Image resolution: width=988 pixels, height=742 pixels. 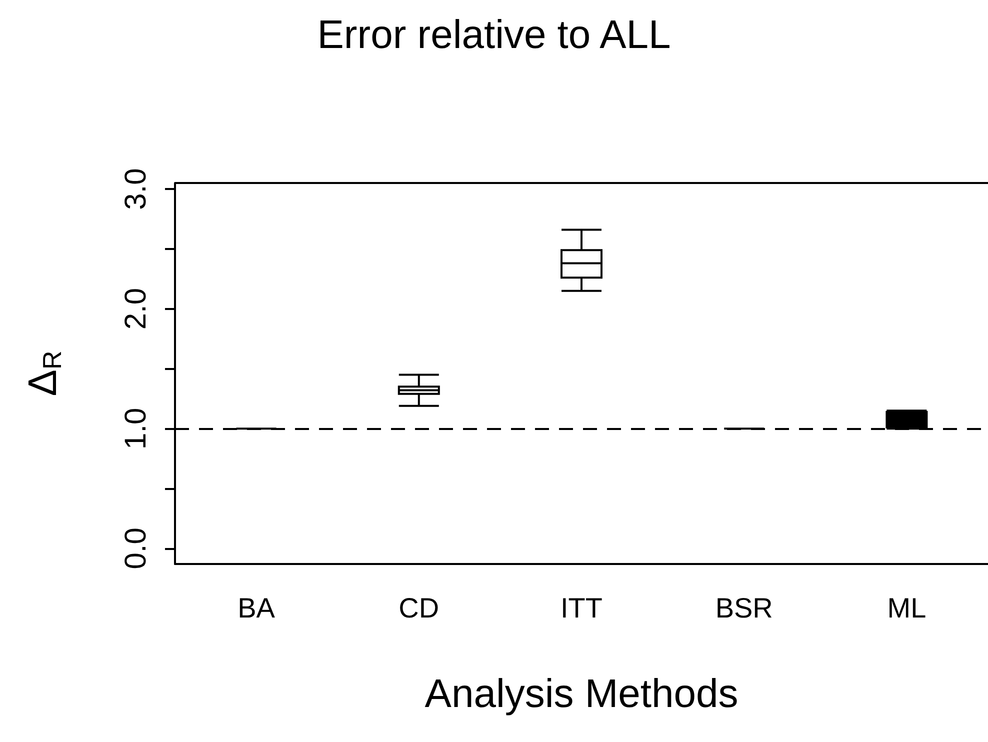 I want to click on chart-title: Error relative to ALL, so click(x=494, y=35).